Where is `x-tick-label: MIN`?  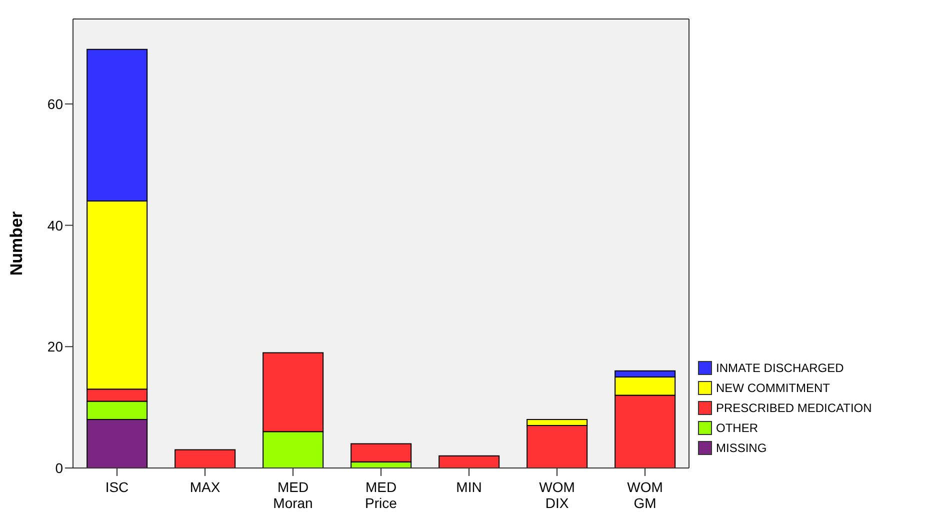 x-tick-label: MIN is located at coordinates (469, 487).